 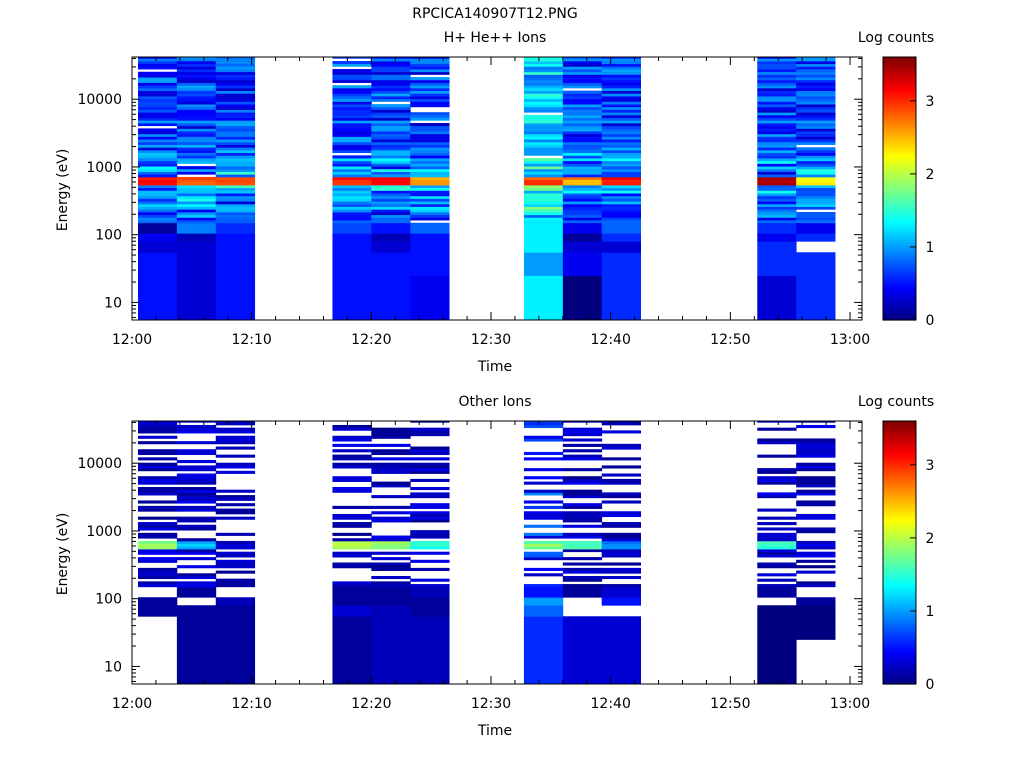 What do you see at coordinates (104, 532) in the screenshot?
I see `y-tick-label: 1000` at bounding box center [104, 532].